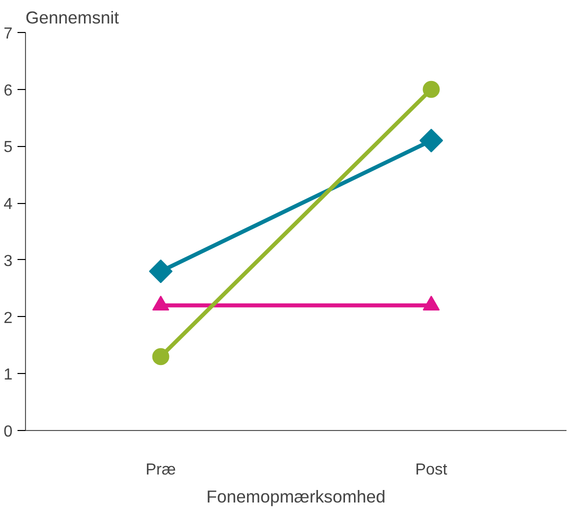 The height and width of the screenshot is (509, 576). Describe the element at coordinates (8, 375) in the screenshot. I see `y-tick-label: 1` at that location.